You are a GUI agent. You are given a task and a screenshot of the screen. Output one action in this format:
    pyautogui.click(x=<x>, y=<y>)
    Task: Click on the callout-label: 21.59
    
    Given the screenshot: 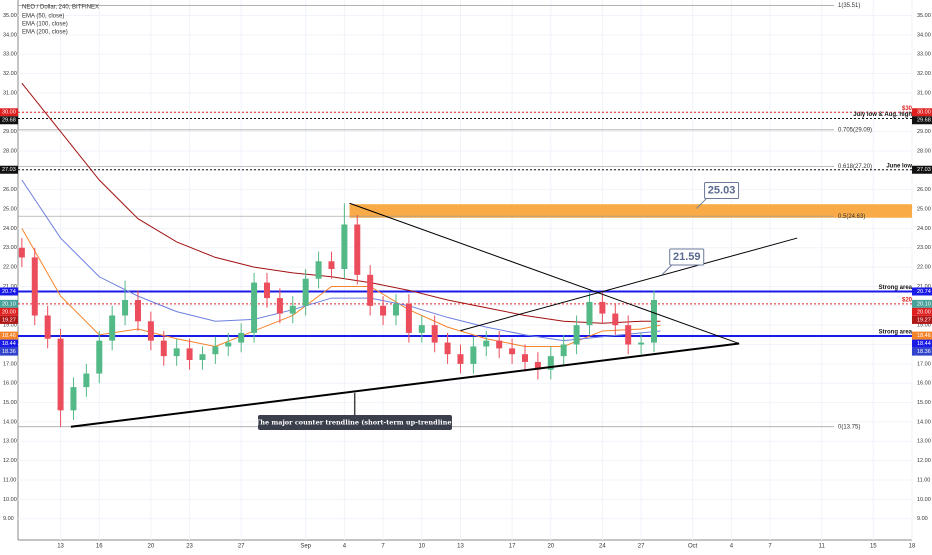 What is the action you would take?
    pyautogui.click(x=687, y=257)
    